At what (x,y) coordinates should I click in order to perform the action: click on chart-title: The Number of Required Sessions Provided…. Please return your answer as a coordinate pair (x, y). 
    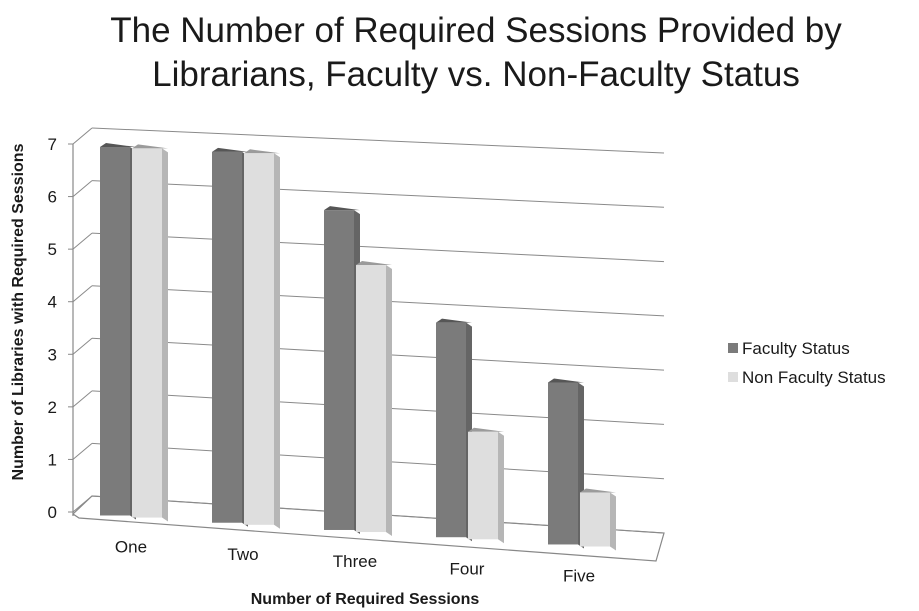
    Looking at the image, I should click on (476, 52).